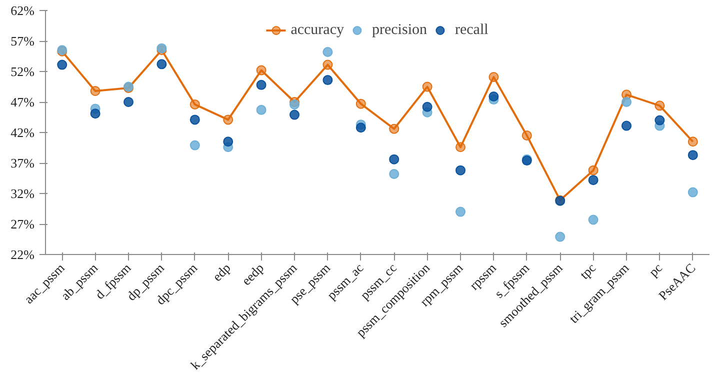 The height and width of the screenshot is (380, 719). Describe the element at coordinates (22, 193) in the screenshot. I see `y-tick-label: 32%` at that location.